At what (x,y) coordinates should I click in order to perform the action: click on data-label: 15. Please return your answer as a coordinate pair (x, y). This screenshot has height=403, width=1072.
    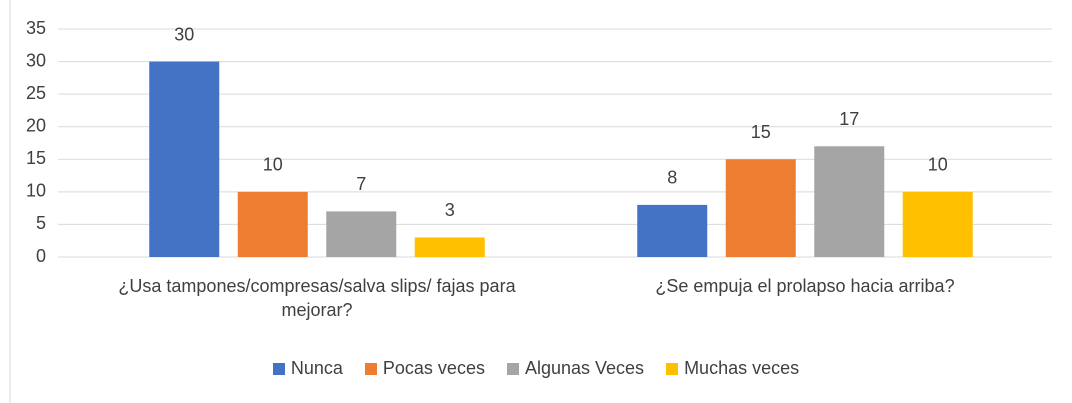
    Looking at the image, I should click on (761, 132).